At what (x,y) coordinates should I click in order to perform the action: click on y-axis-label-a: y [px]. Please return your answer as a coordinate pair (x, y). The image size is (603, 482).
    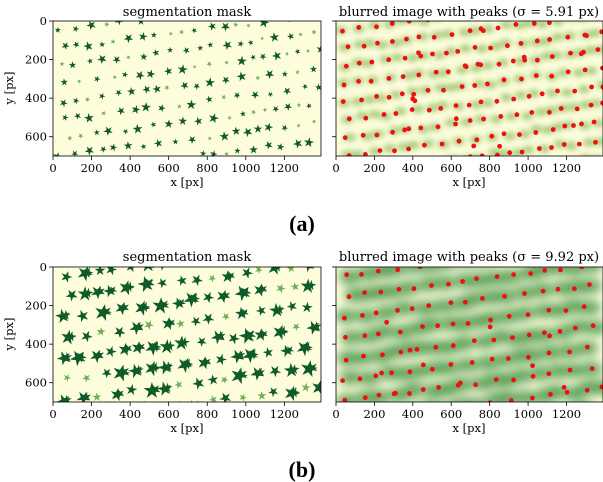
    Looking at the image, I should click on (9, 89).